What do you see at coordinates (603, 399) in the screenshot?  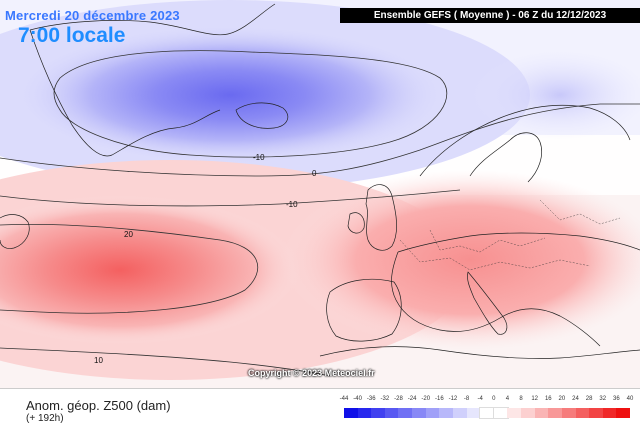 I see `scale-tick-label: 32` at bounding box center [603, 399].